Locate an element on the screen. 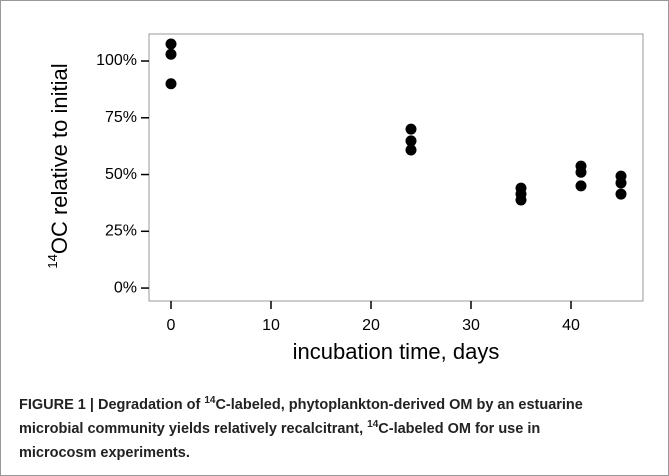 This screenshot has width=669, height=476. x-tick-label: 30 is located at coordinates (471, 325).